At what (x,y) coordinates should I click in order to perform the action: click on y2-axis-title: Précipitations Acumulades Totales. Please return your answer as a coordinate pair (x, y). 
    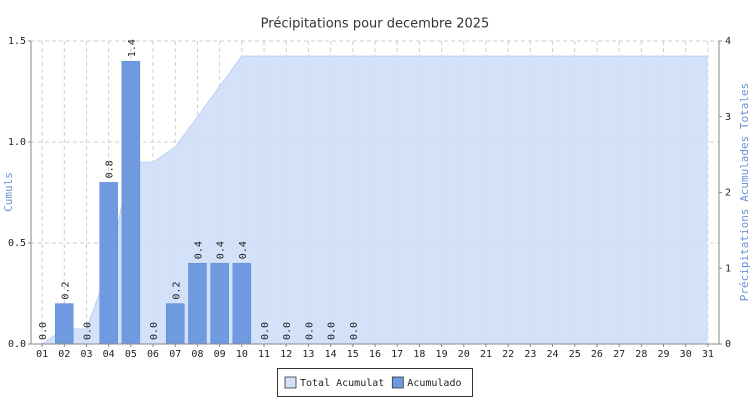
    Looking at the image, I should click on (744, 192).